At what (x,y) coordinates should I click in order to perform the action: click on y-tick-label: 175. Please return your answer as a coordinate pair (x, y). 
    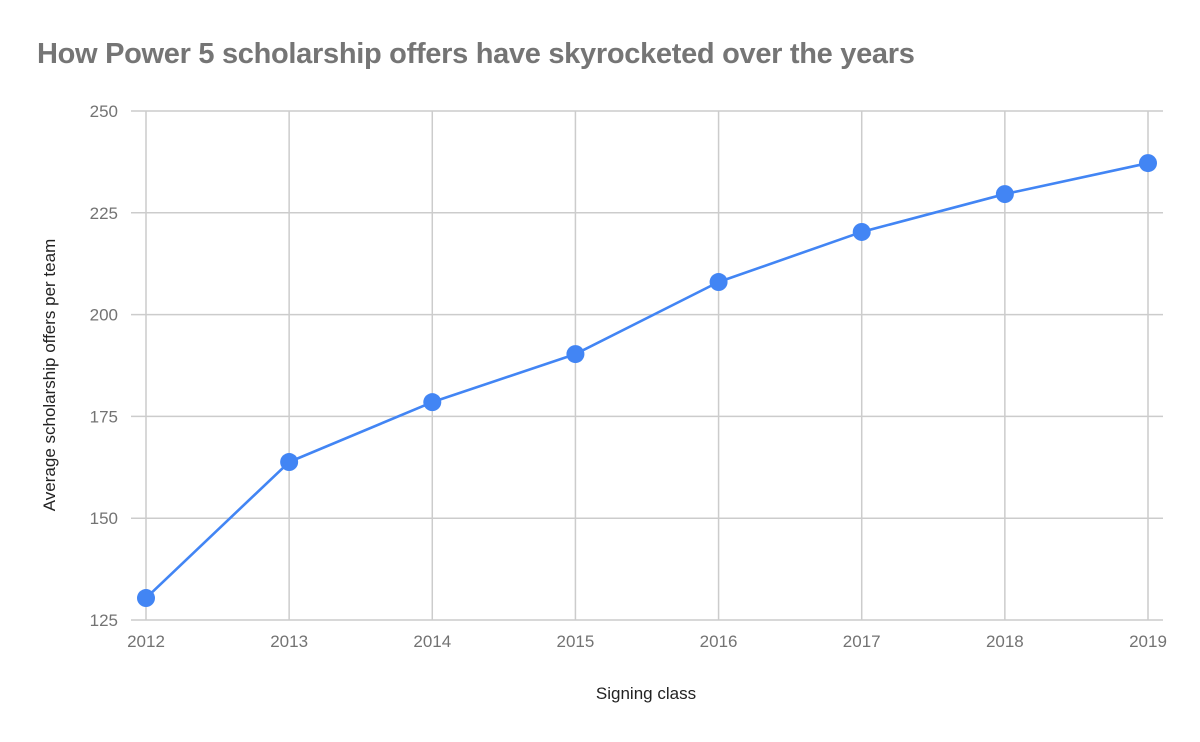
    Looking at the image, I should click on (104, 416).